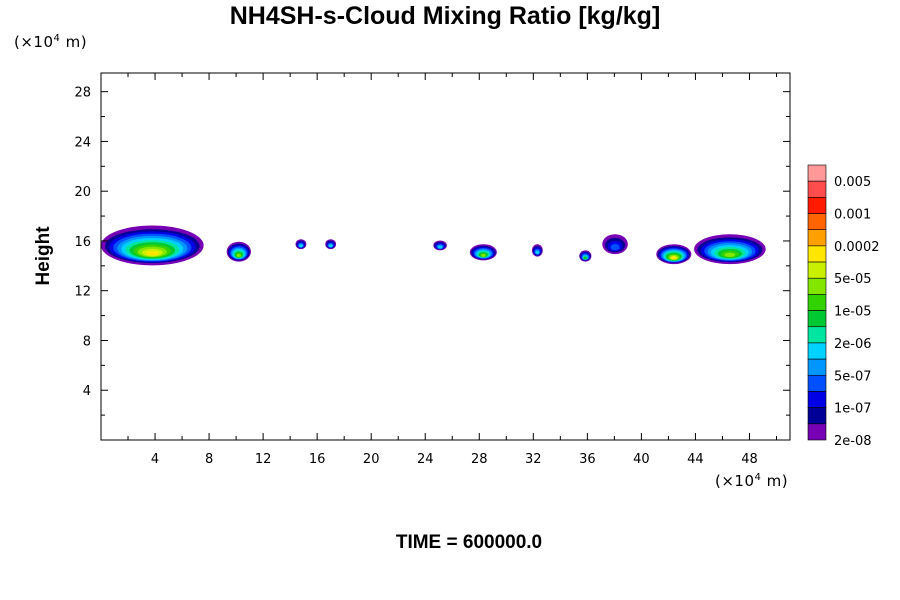 Image resolution: width=900 pixels, height=600 pixels. Describe the element at coordinates (853, 279) in the screenshot. I see `colorbar-label: 5e-05` at that location.